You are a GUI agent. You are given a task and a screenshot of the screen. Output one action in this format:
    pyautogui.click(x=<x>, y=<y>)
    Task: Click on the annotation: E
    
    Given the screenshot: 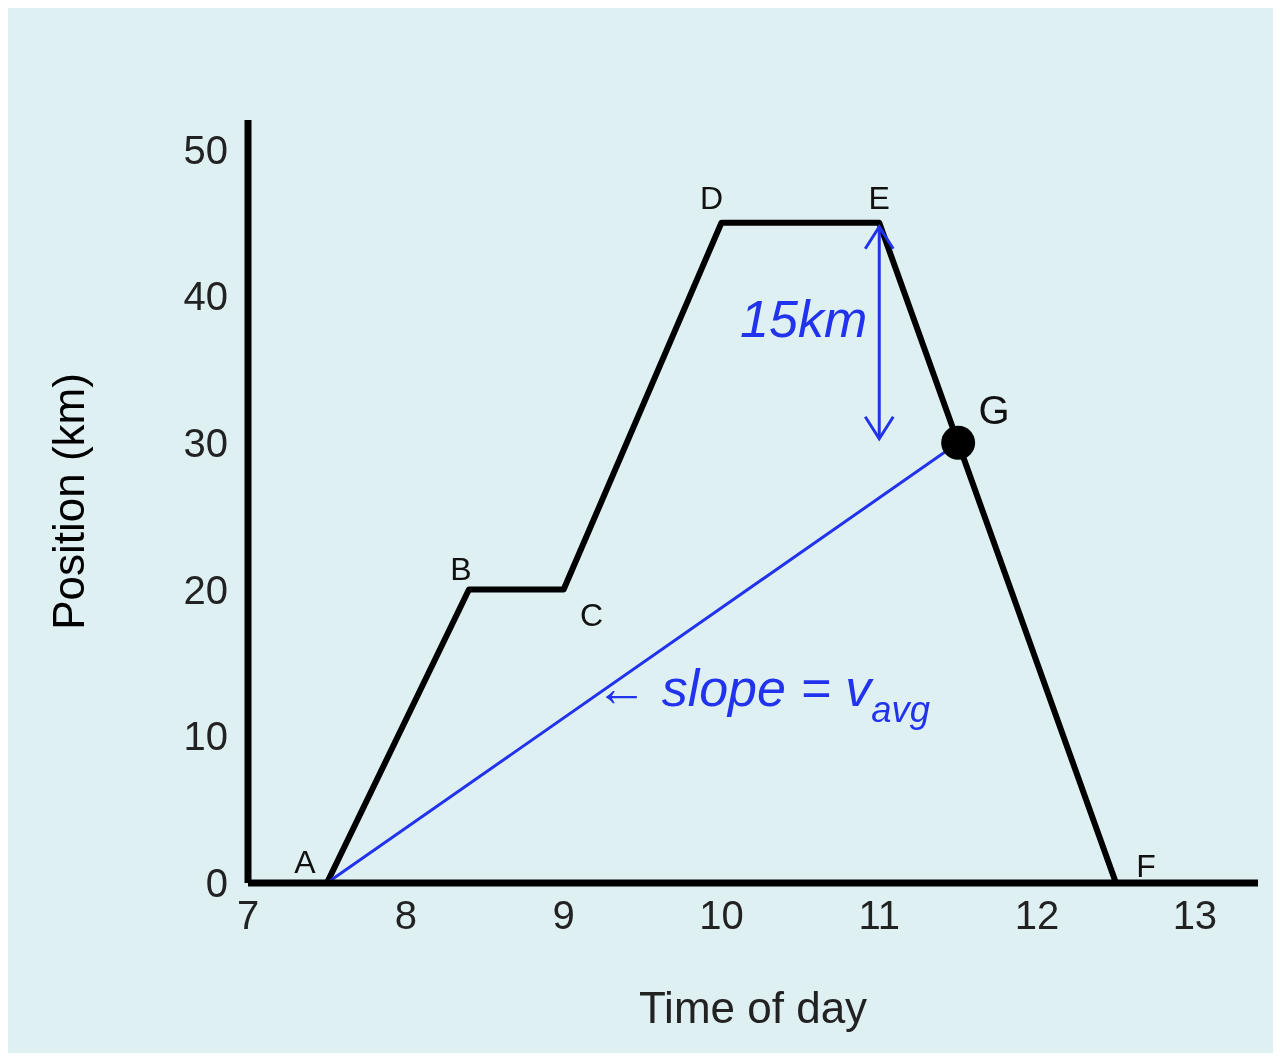 What is the action you would take?
    pyautogui.click(x=879, y=198)
    